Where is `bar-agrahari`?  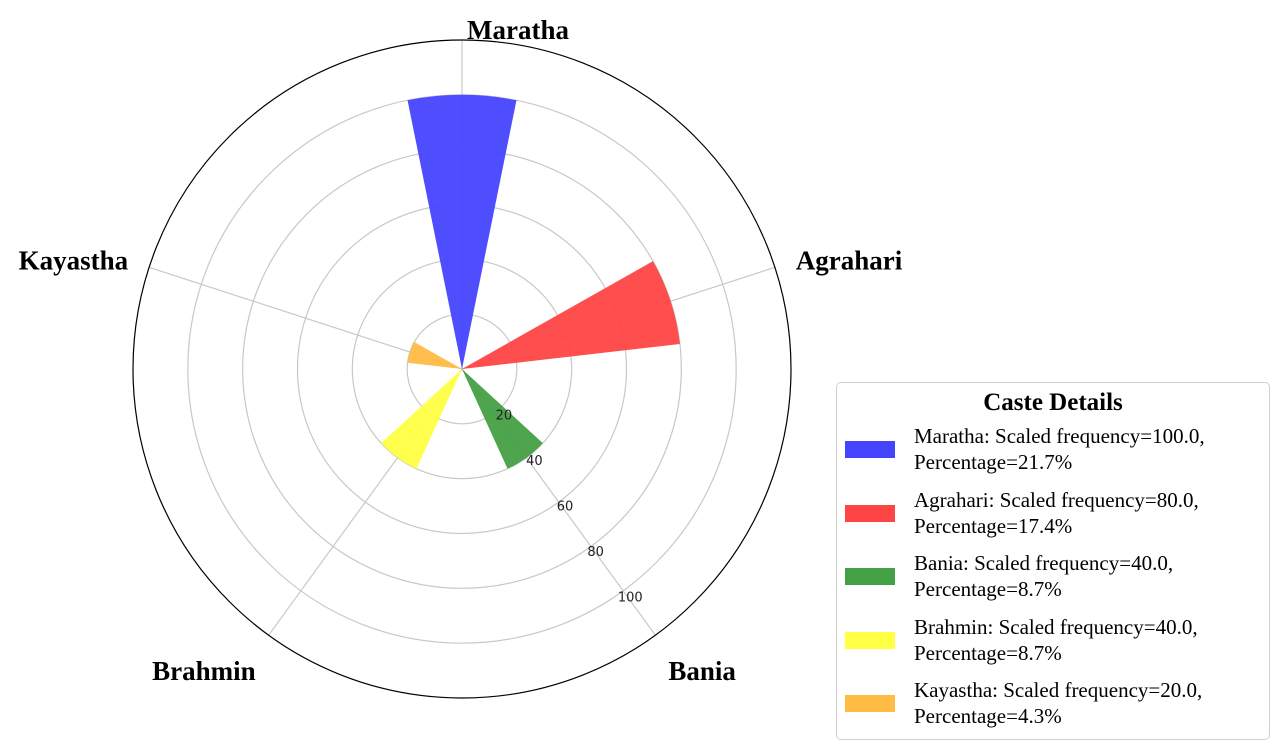
bar-agrahari is located at coordinates (571, 315).